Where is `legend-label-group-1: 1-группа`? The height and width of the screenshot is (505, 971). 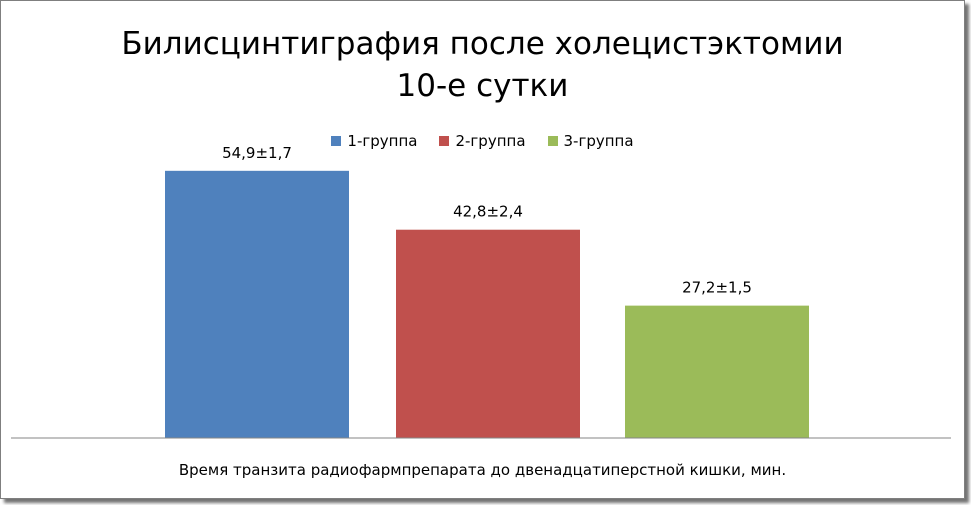 legend-label-group-1: 1-группа is located at coordinates (382, 141).